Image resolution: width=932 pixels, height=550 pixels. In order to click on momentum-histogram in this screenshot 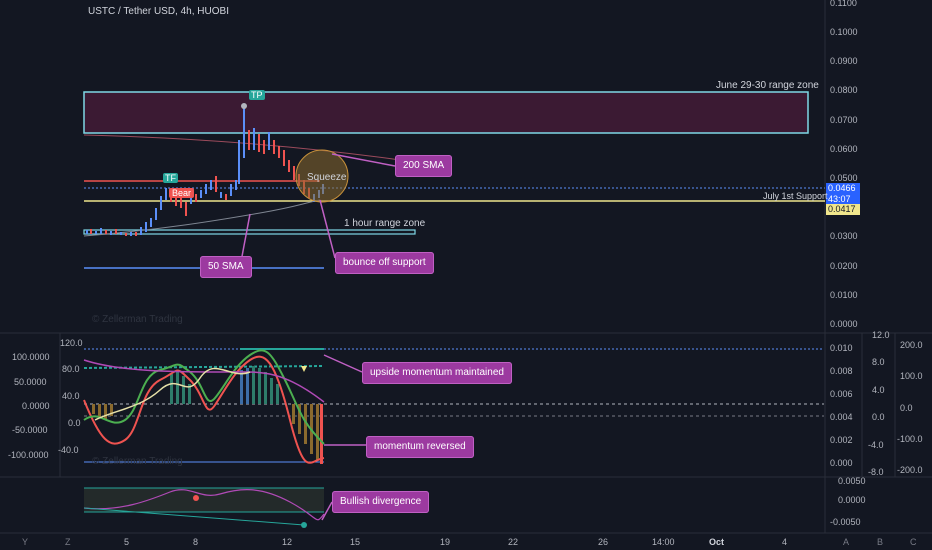, I will do `click(207, 415)`.